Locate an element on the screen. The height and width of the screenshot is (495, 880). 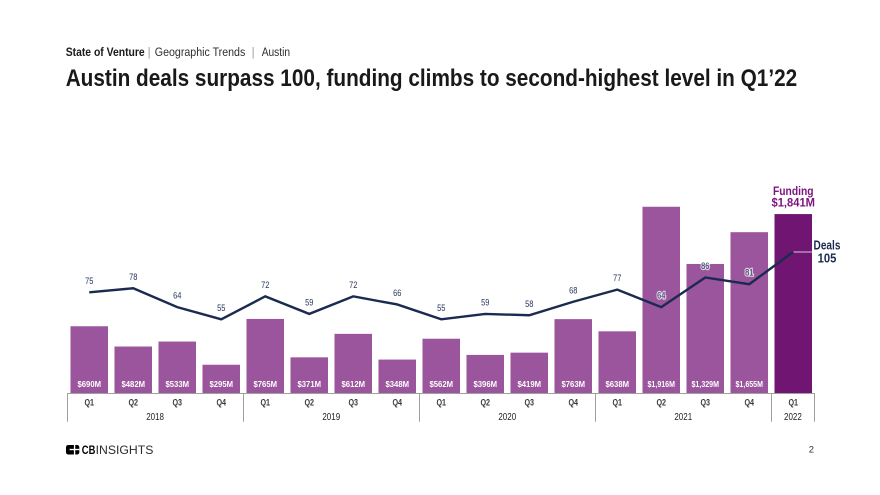
svg-text: $1,655M is located at coordinates (750, 384).